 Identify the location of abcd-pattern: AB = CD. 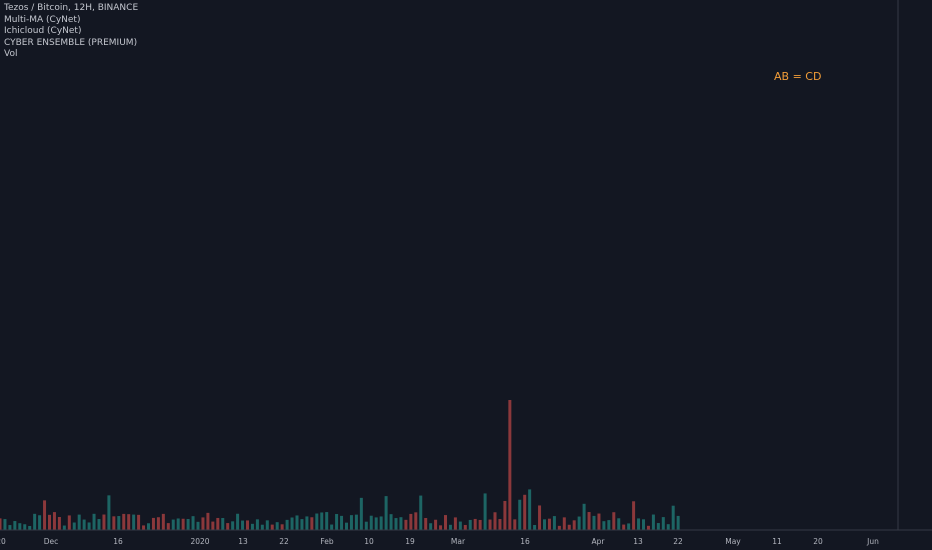
(797, 76).